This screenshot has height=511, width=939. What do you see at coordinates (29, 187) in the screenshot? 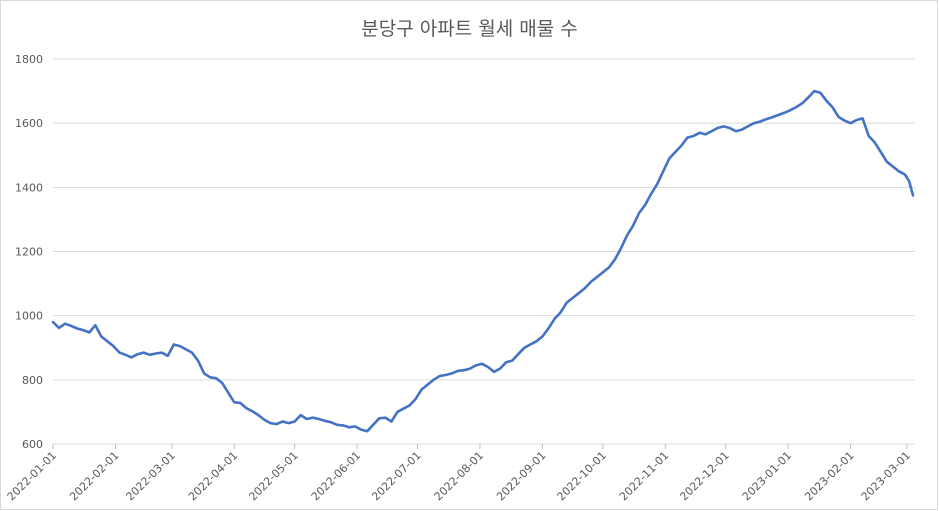
I see `y-tick-label: 1400` at bounding box center [29, 187].